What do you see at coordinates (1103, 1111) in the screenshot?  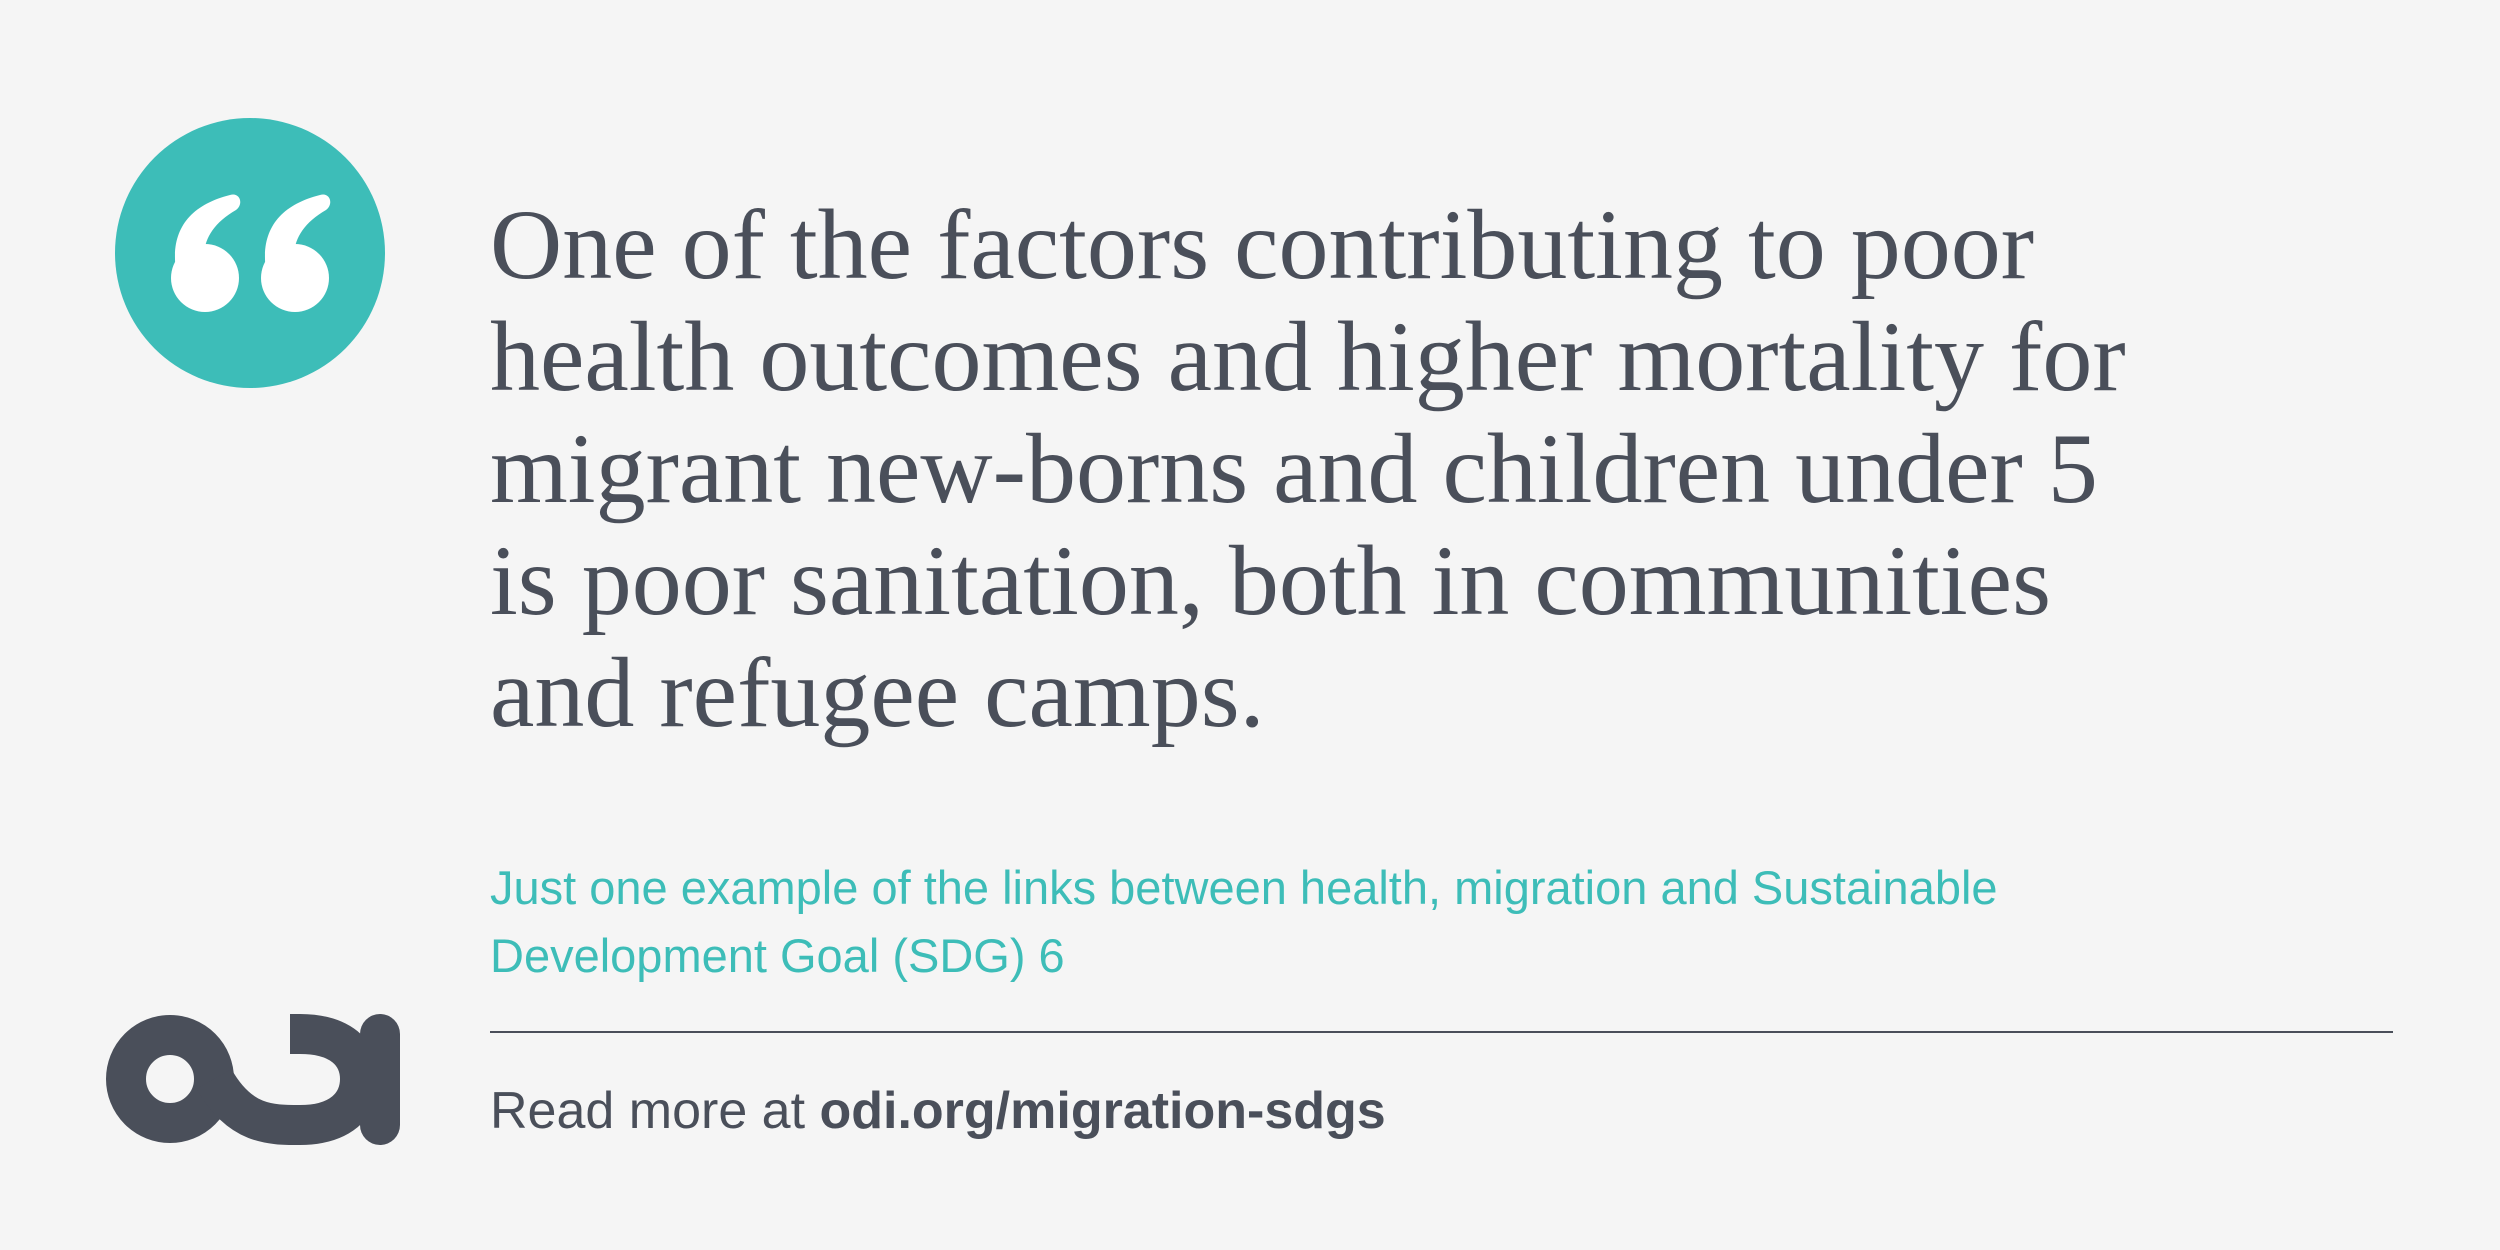 I see `footer-link: odi.org/migration-sdgs` at bounding box center [1103, 1111].